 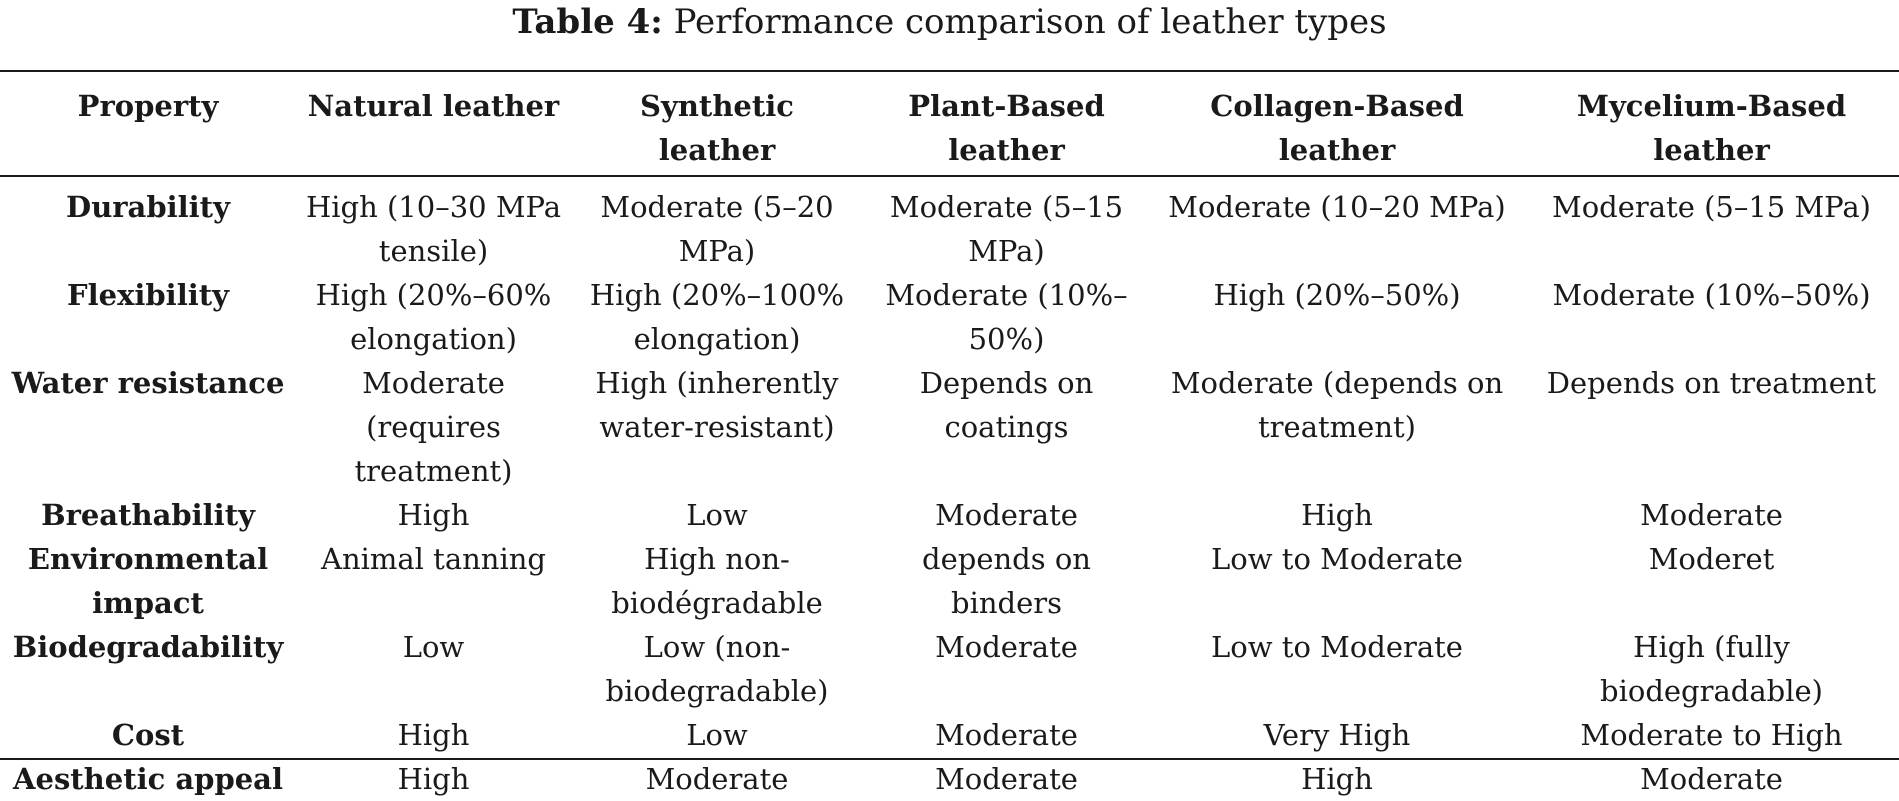 What do you see at coordinates (1337, 405) in the screenshot?
I see `table-cell: Moderate (depends on treatment)` at bounding box center [1337, 405].